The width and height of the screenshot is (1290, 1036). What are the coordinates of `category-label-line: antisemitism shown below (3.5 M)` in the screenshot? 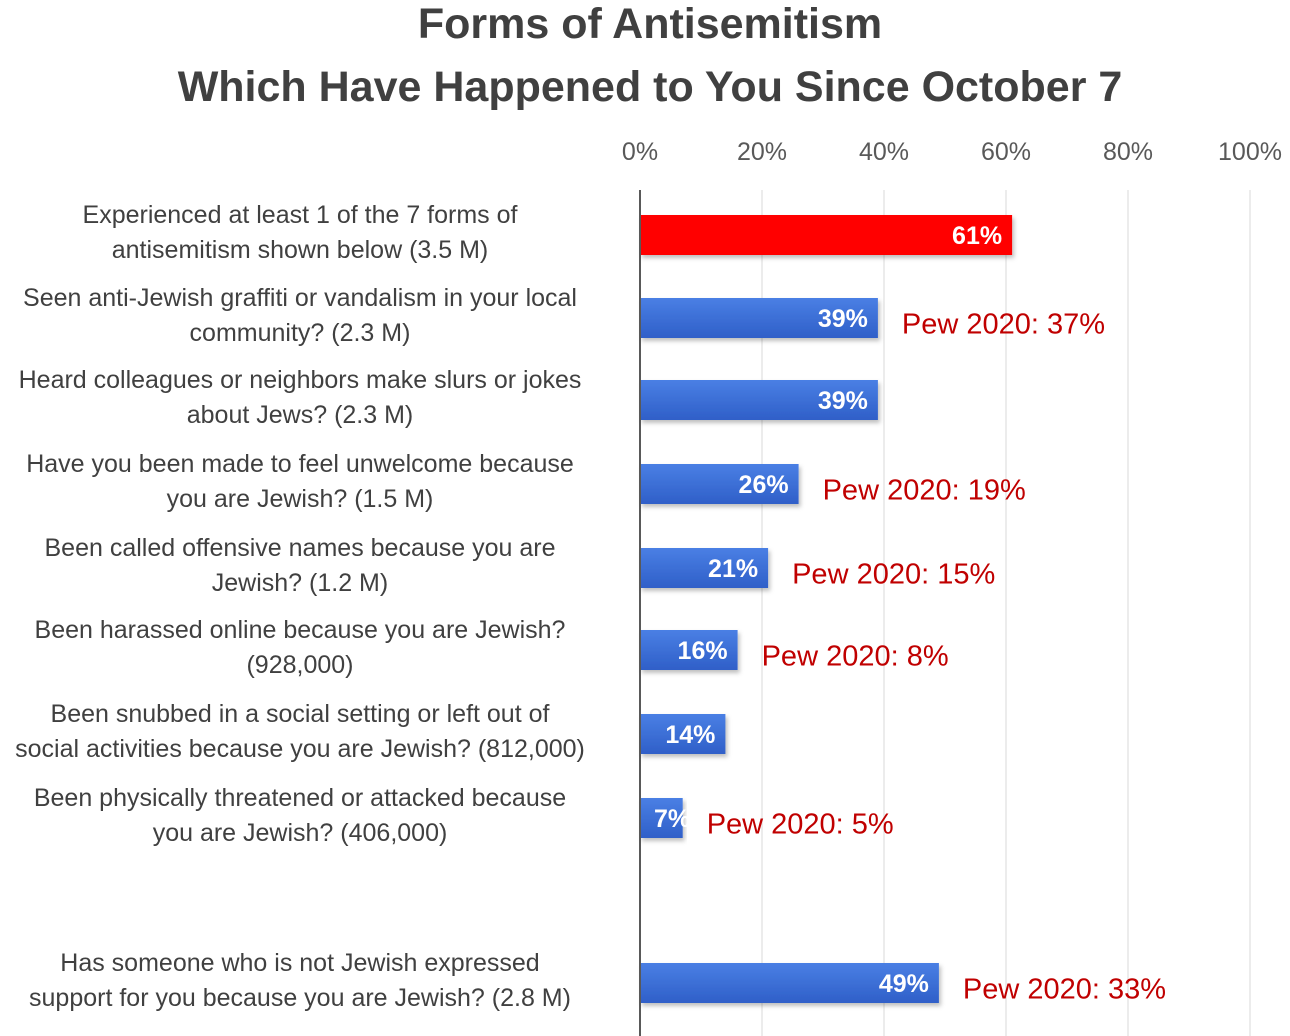 It's located at (300, 250).